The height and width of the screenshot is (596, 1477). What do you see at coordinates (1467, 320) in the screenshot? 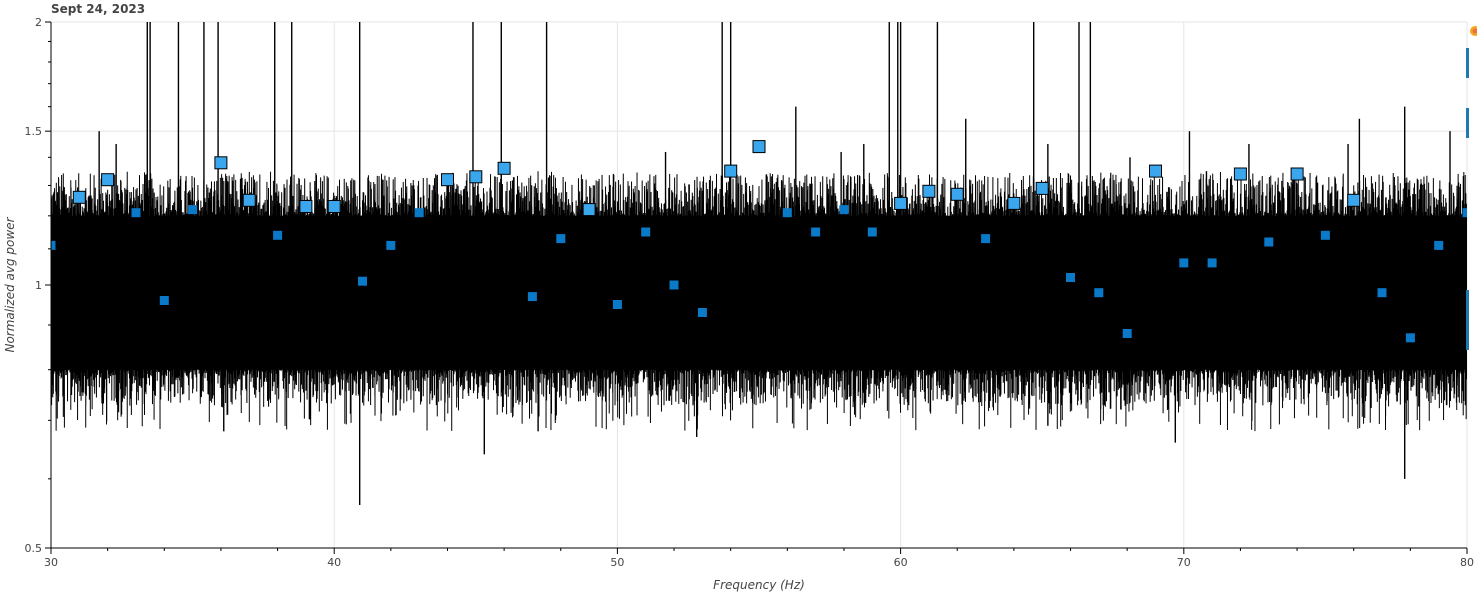
I see `hover-tool-indicator` at bounding box center [1467, 320].